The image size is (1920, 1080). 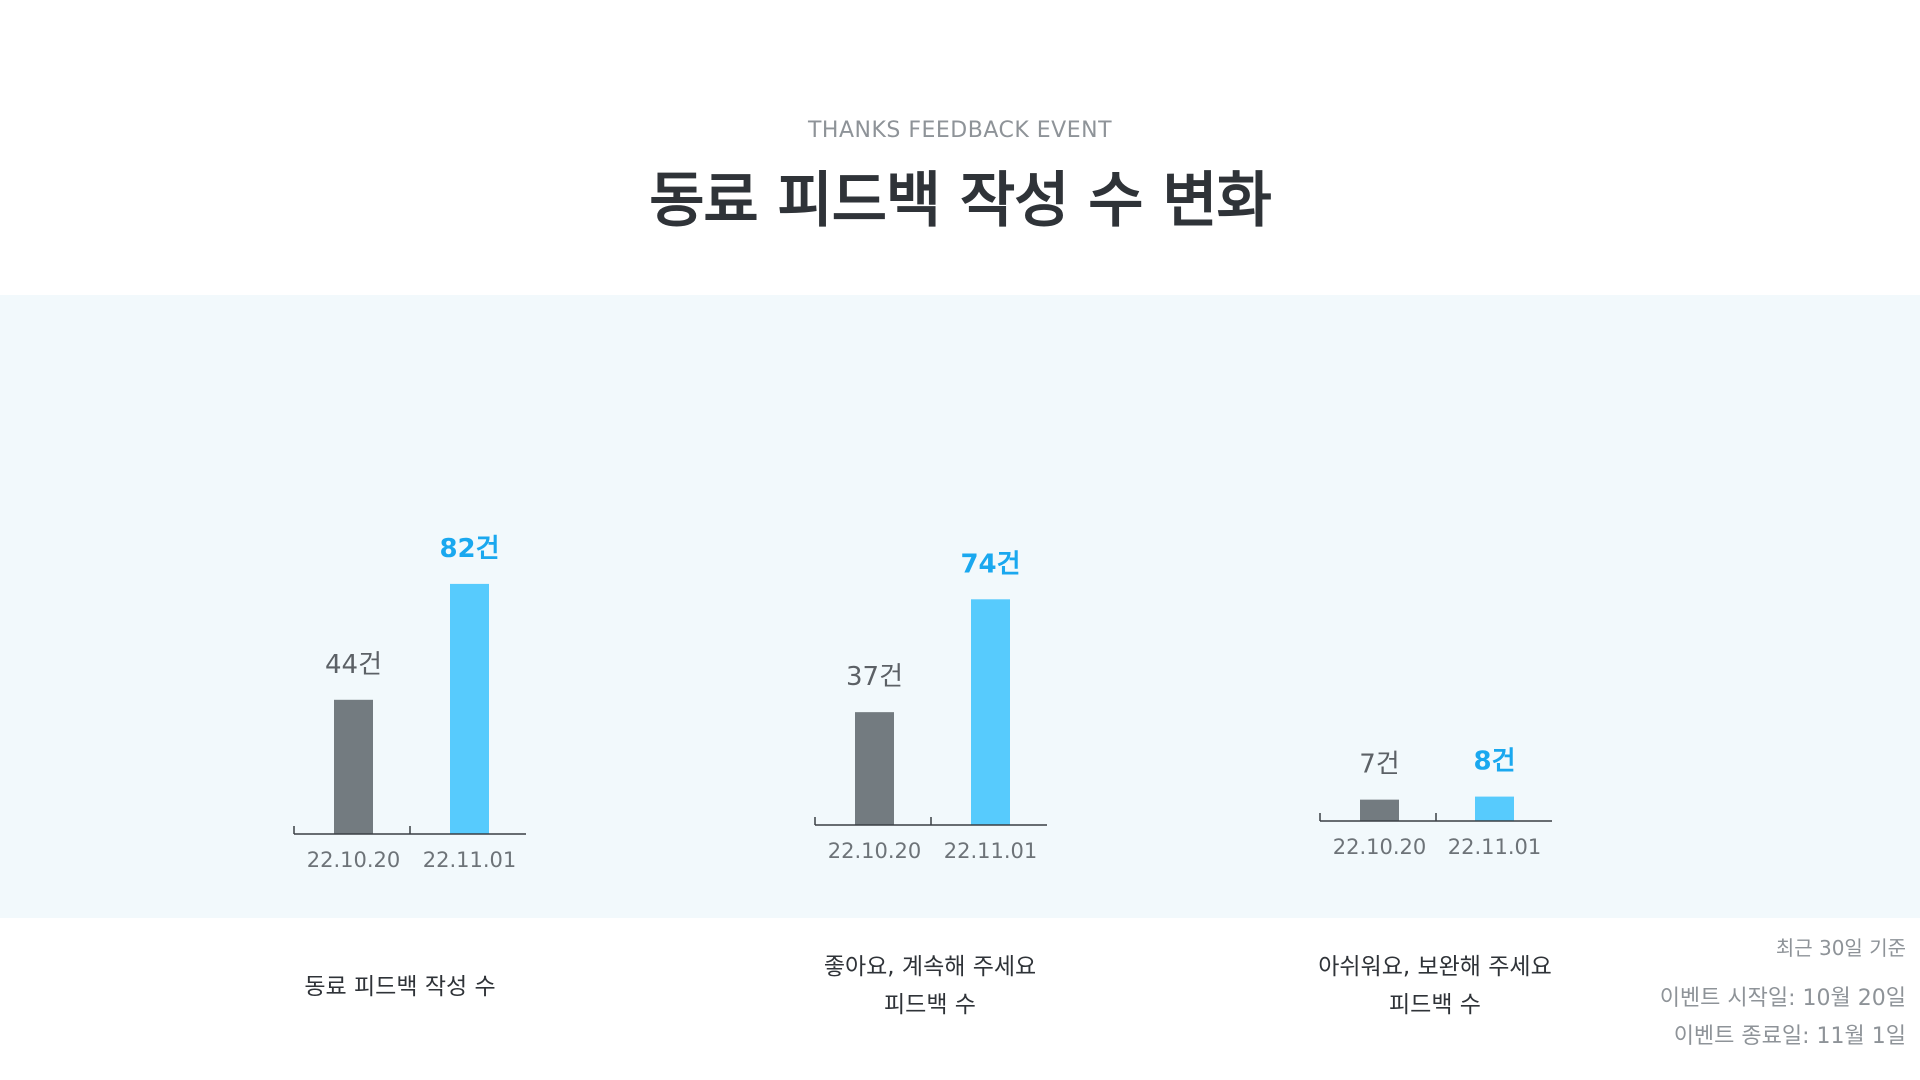 What do you see at coordinates (930, 967) in the screenshot?
I see `chart-label-line: 좋아요, 계속해 주세요` at bounding box center [930, 967].